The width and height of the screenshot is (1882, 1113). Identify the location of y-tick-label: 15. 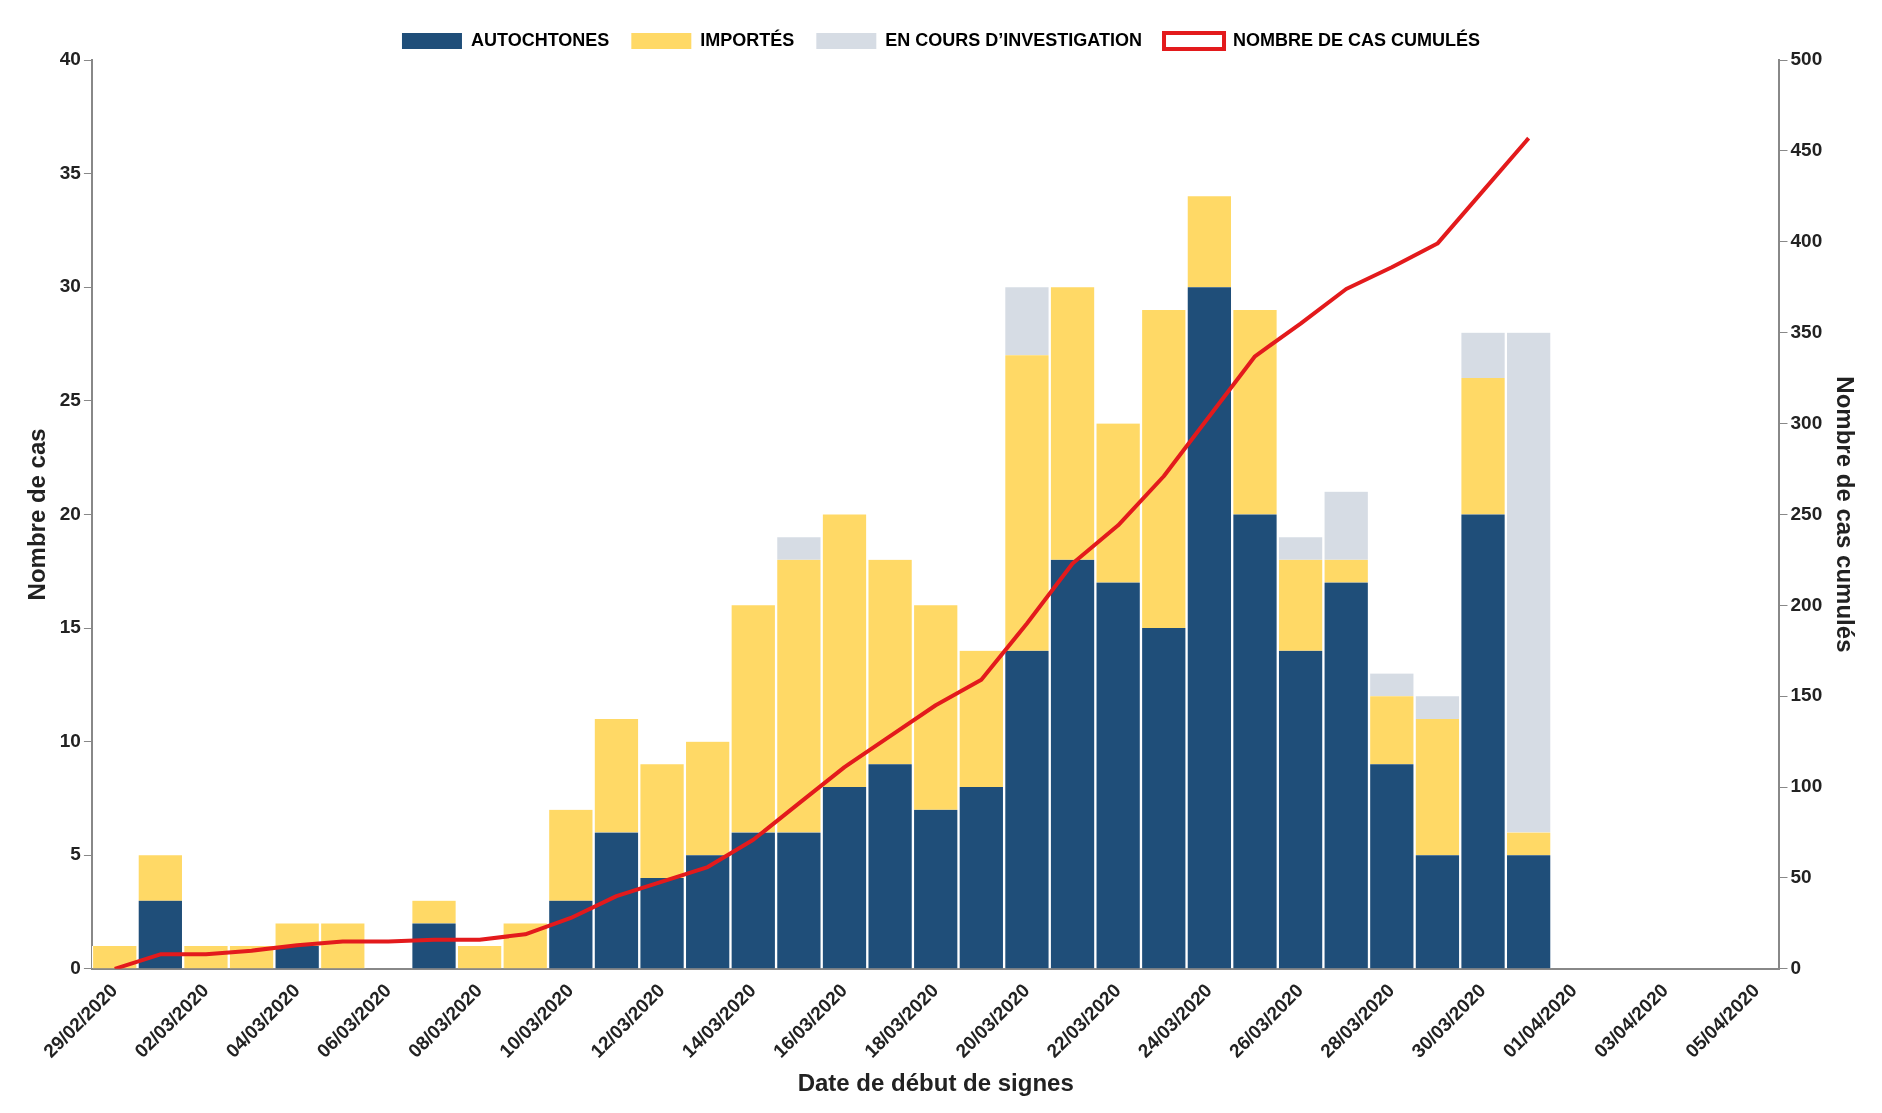
(70, 627).